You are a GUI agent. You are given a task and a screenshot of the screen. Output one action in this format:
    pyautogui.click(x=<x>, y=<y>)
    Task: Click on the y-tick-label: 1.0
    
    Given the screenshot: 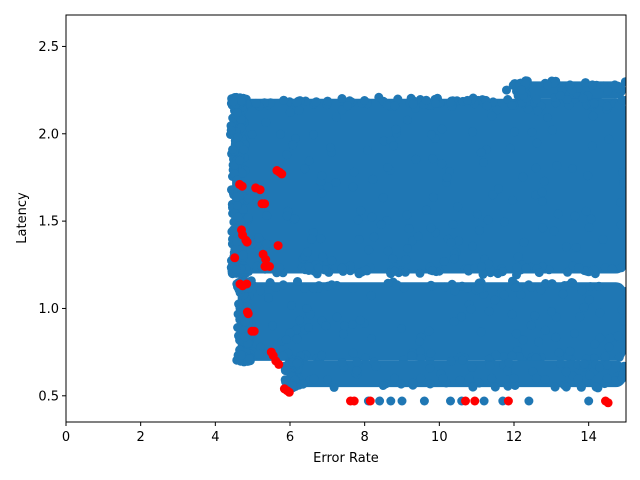 What is the action you would take?
    pyautogui.click(x=48, y=309)
    